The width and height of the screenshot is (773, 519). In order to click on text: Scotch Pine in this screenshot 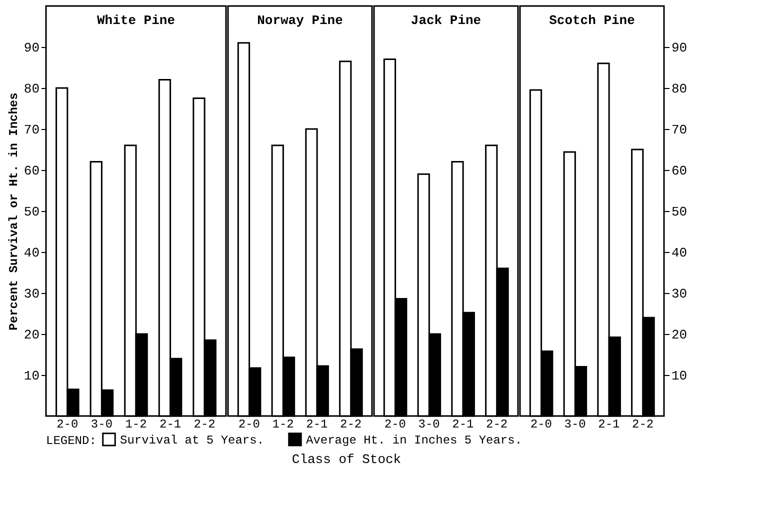, I will do `click(592, 20)`.